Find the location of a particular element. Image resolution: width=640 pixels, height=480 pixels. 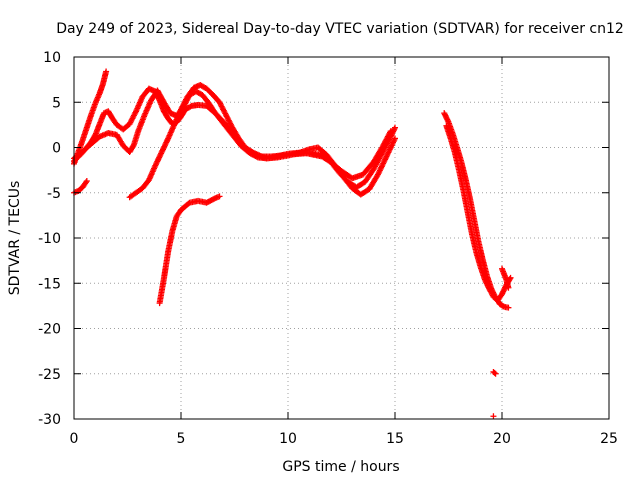

y-tick-label: -25 is located at coordinates (49, 375).